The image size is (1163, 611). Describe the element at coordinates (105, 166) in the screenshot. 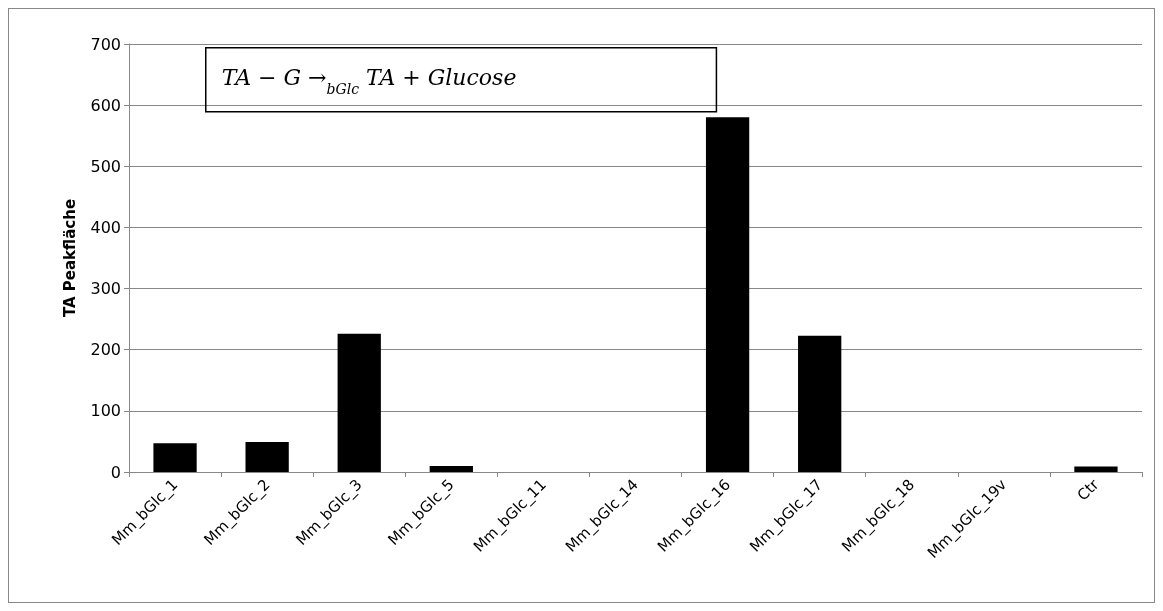

I see `y-tick-label: 500` at that location.